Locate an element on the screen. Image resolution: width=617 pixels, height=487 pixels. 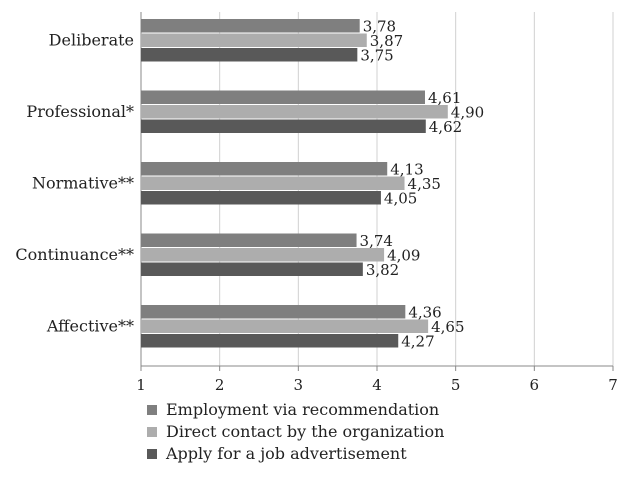
x-tick-label-6: 6 is located at coordinates (535, 385).